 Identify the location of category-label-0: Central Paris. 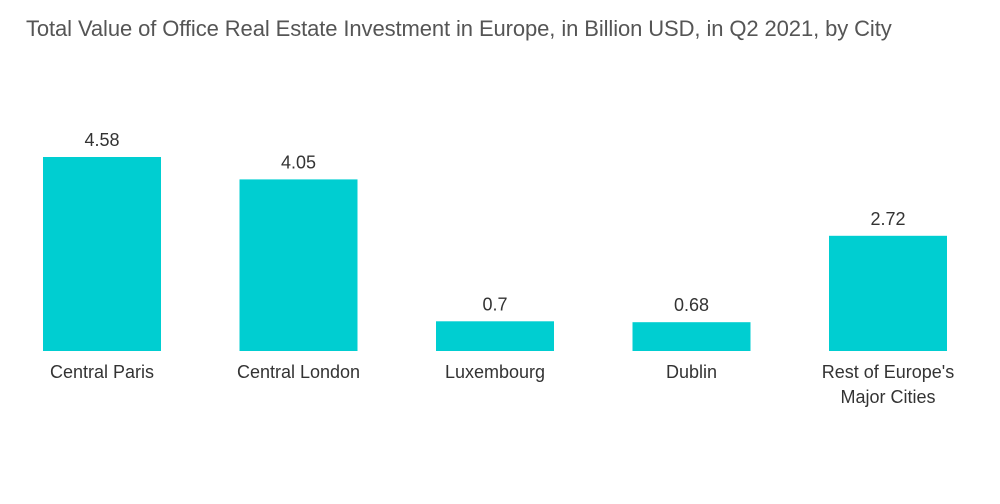
(102, 372).